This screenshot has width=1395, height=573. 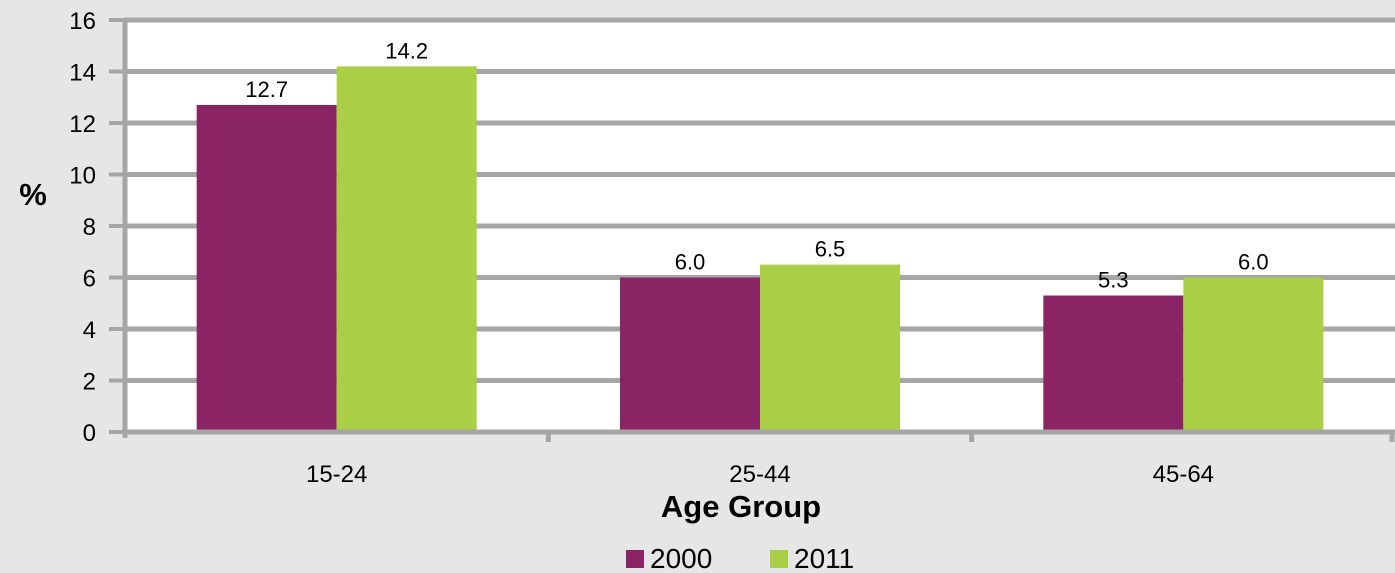 What do you see at coordinates (82, 124) in the screenshot?
I see `y-tick-label: 12` at bounding box center [82, 124].